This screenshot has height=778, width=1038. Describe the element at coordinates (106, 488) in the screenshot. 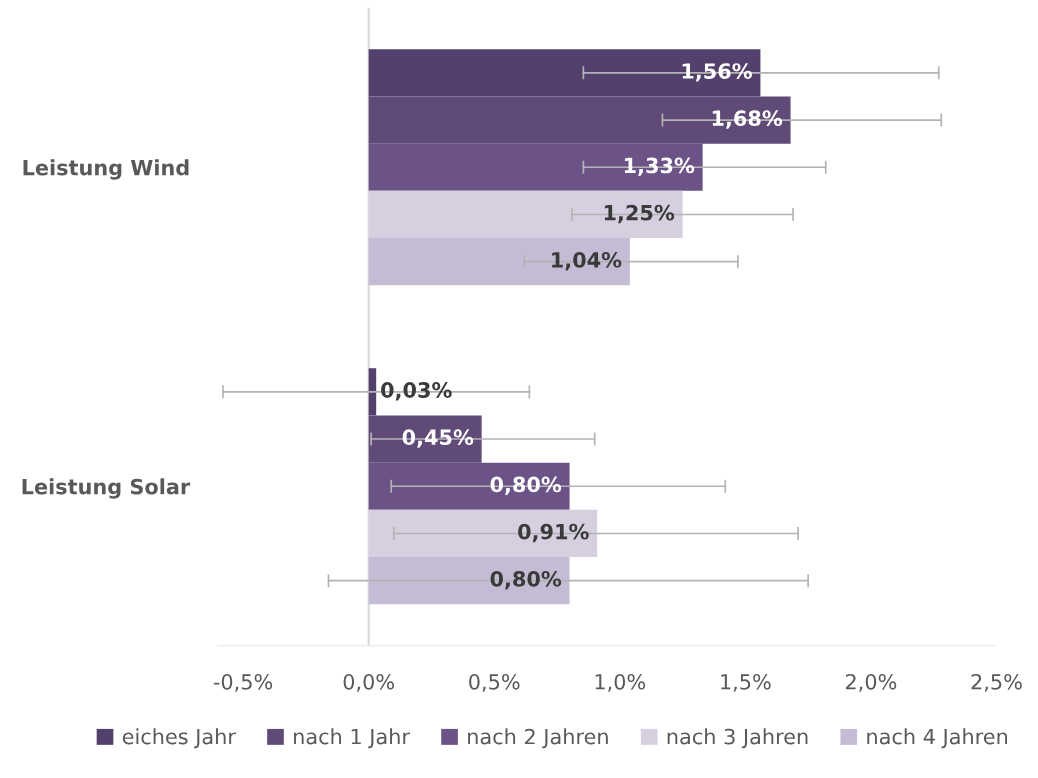

I see `y-tick-label: Leistung Solar` at that location.